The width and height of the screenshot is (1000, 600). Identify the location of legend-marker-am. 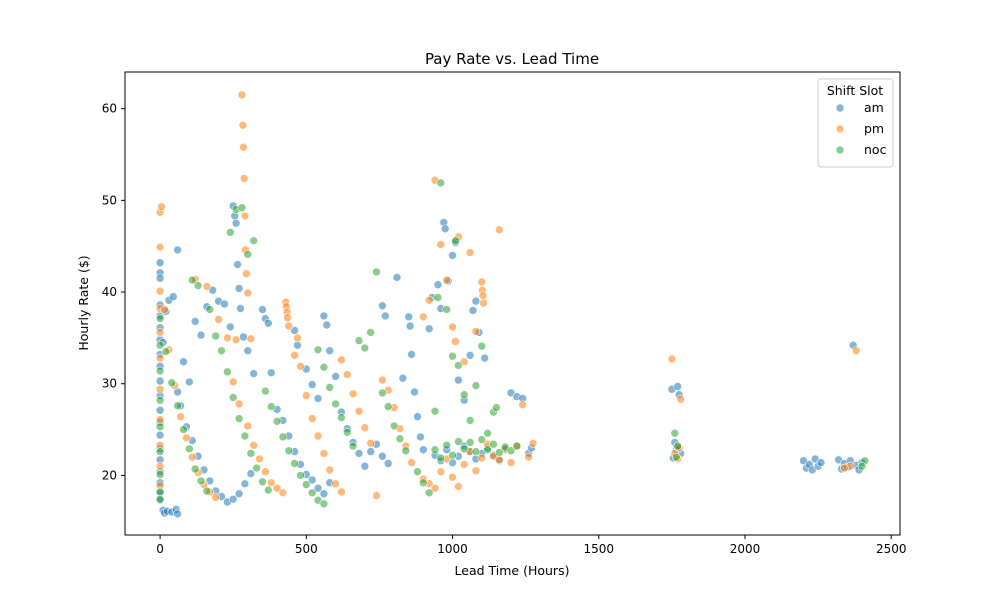
(840, 108).